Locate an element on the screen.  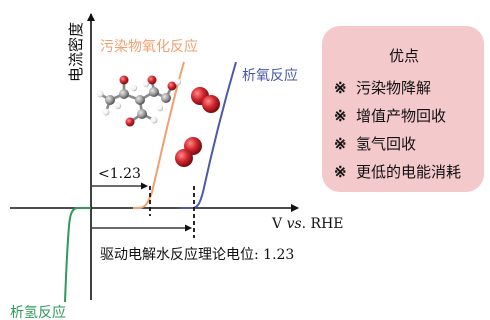
oer-curve is located at coordinates (208, 135).